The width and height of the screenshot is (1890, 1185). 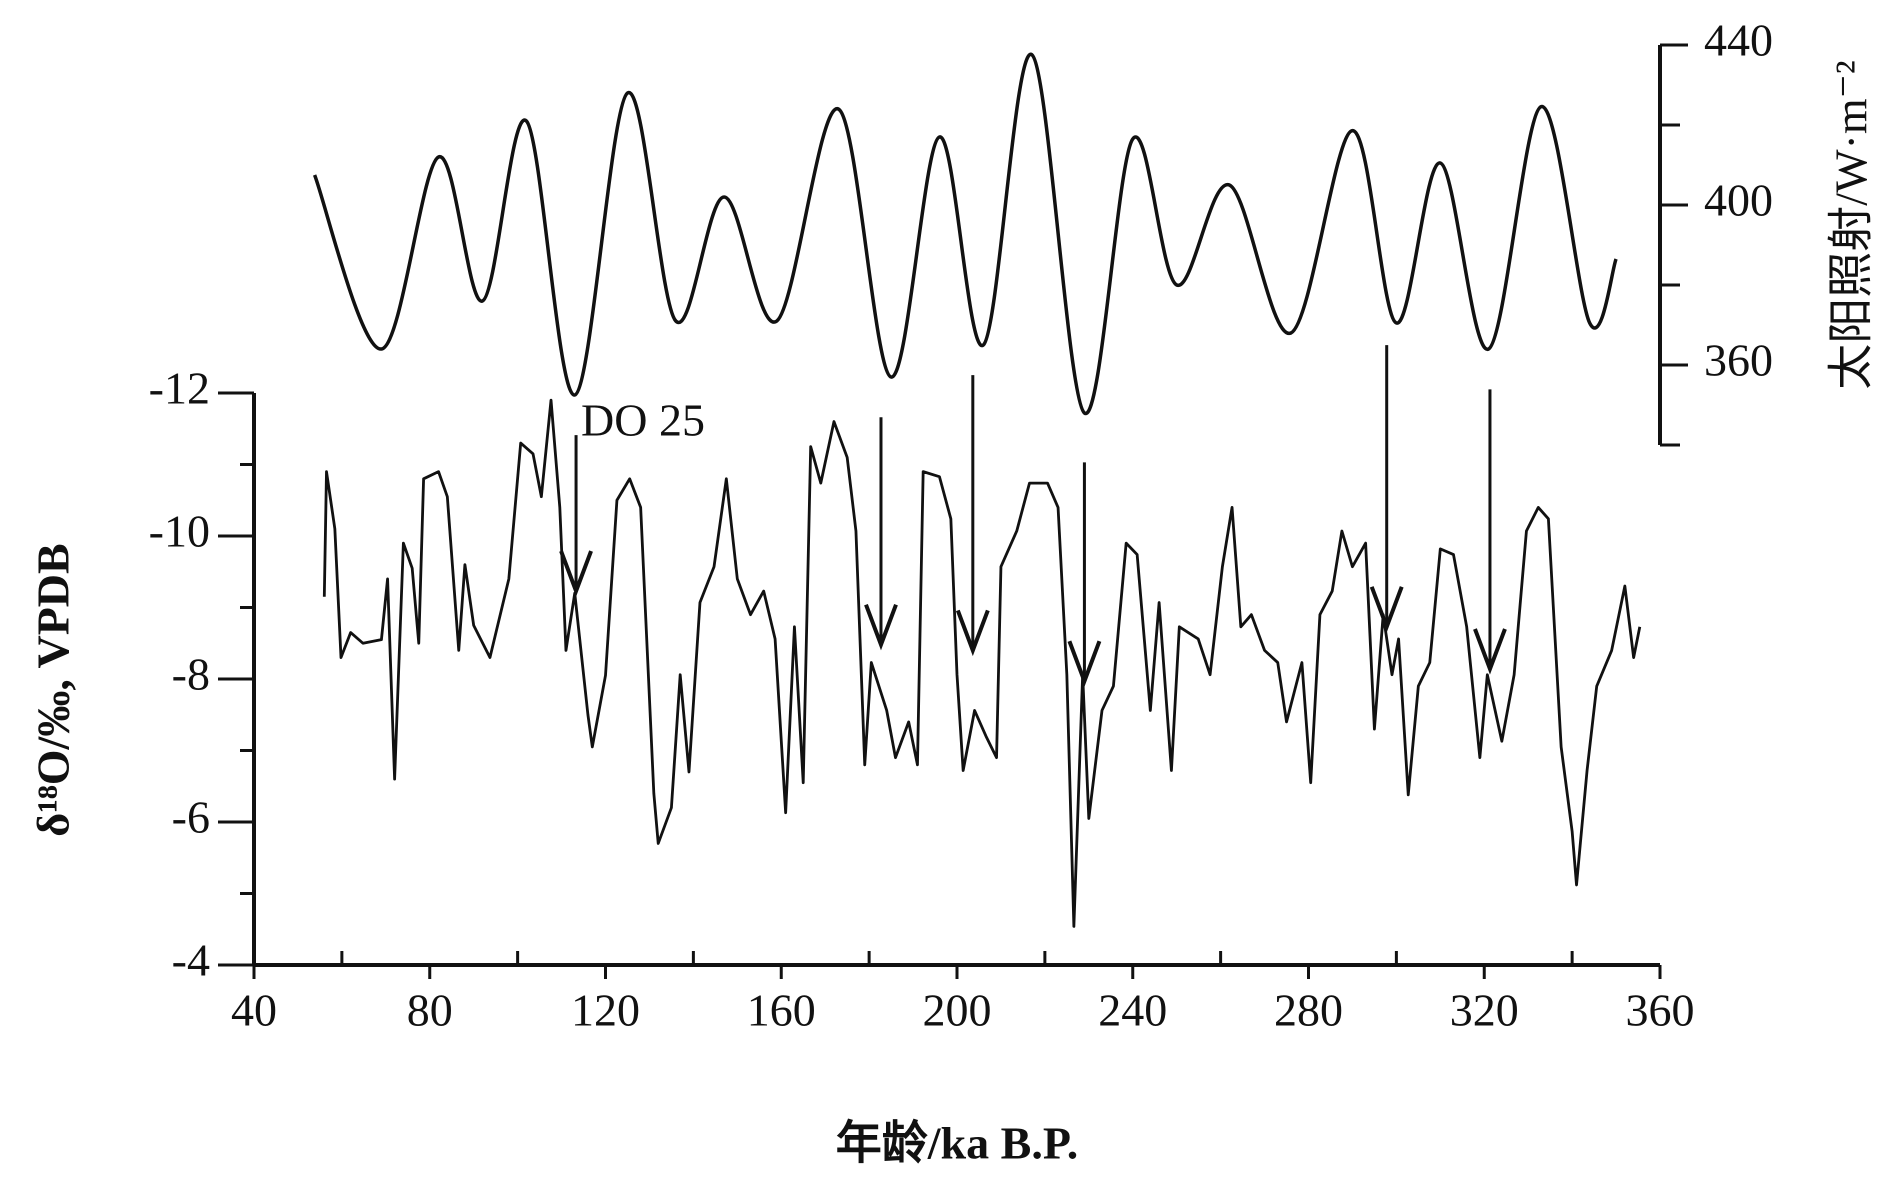 What do you see at coordinates (191, 960) in the screenshot?
I see `y-tick-label: -4` at bounding box center [191, 960].